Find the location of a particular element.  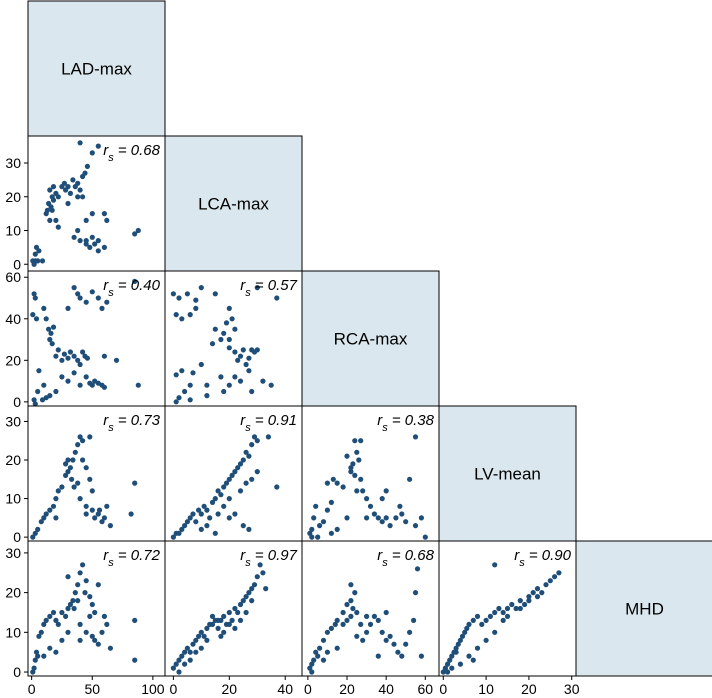

x-tick-label-lca-max: 20 is located at coordinates (230, 689).